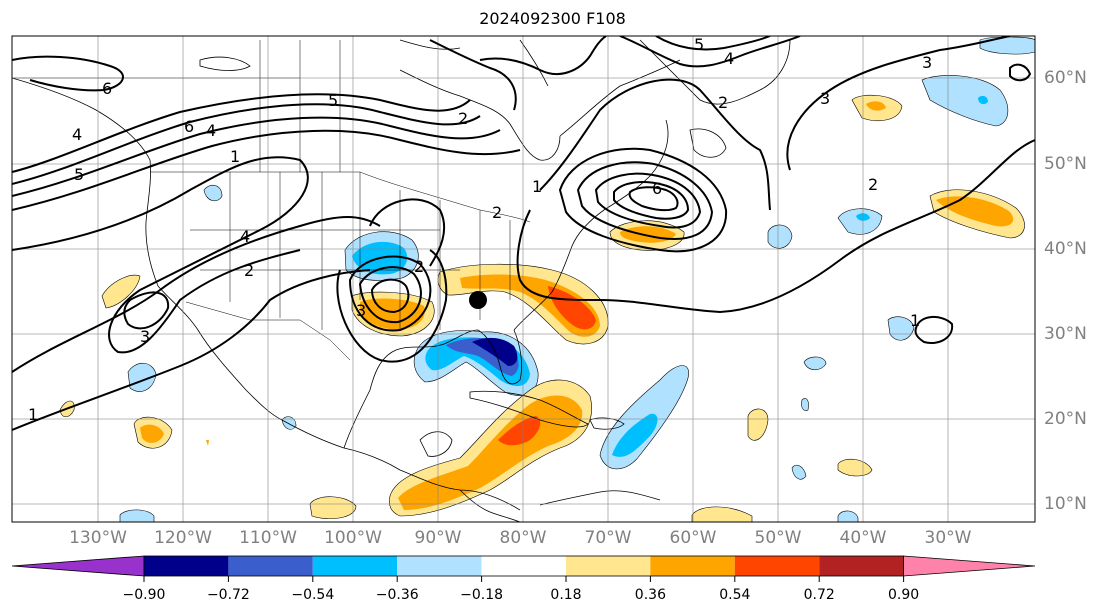  I want to click on lon-label: 130°W, so click(98, 538).